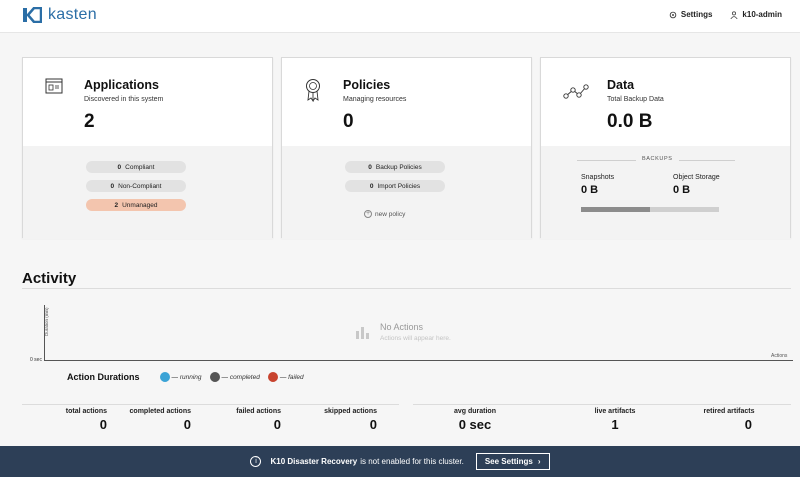  Describe the element at coordinates (214, 377) in the screenshot. I see `completed-dot` at that location.